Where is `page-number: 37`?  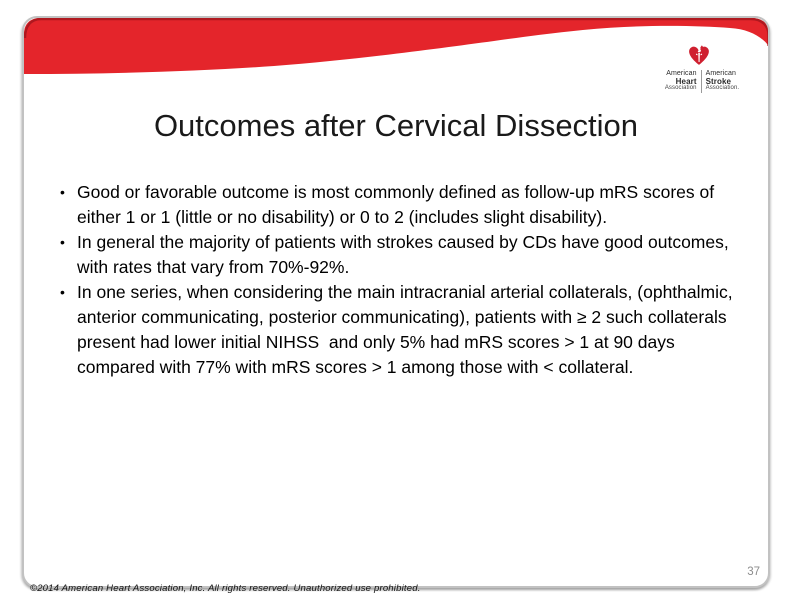 page-number: 37 is located at coordinates (753, 572).